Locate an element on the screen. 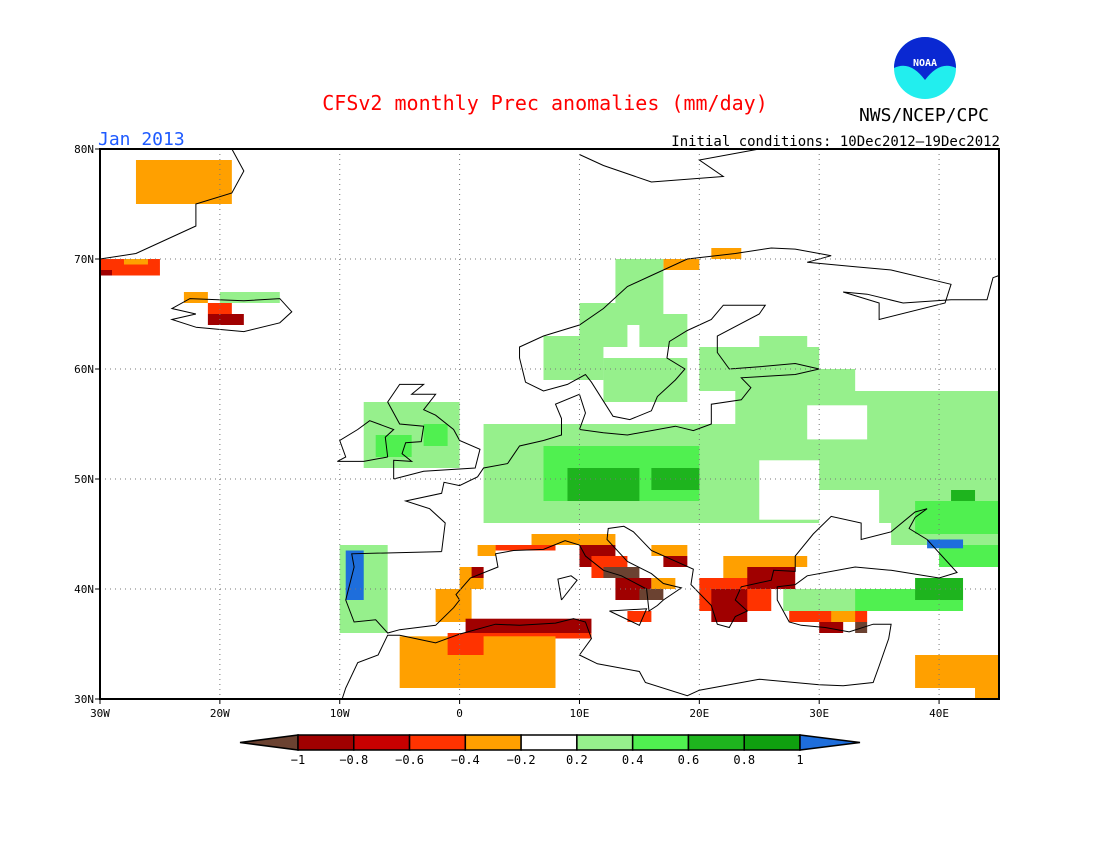 Image resolution: width=1100 pixels, height=854 pixels. lon-tick-label: 20E is located at coordinates (699, 713).